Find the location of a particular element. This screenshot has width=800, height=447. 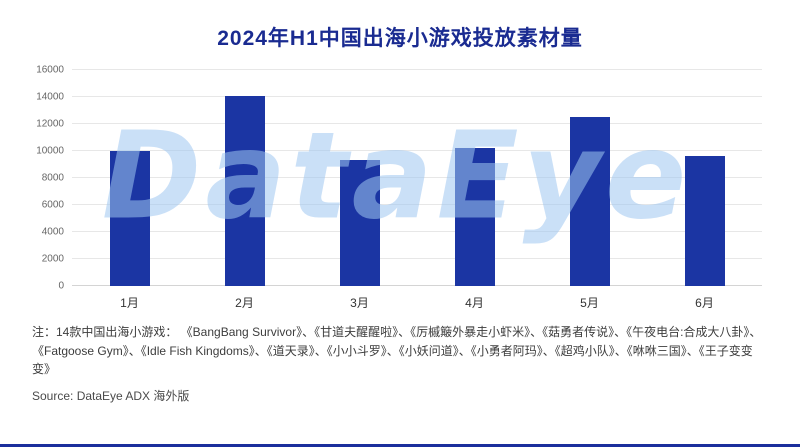

y-axis: 16000 14000 12000 10000 8000 6000 4000 2000 0 is located at coordinates (51, 178).